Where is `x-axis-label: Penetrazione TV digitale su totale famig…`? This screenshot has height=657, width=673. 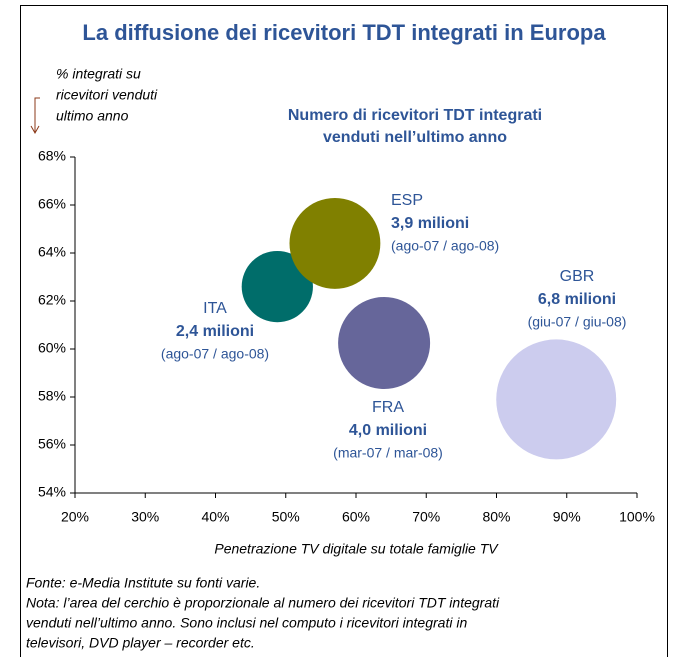 x-axis-label: Penetrazione TV digitale su totale famig… is located at coordinates (356, 549).